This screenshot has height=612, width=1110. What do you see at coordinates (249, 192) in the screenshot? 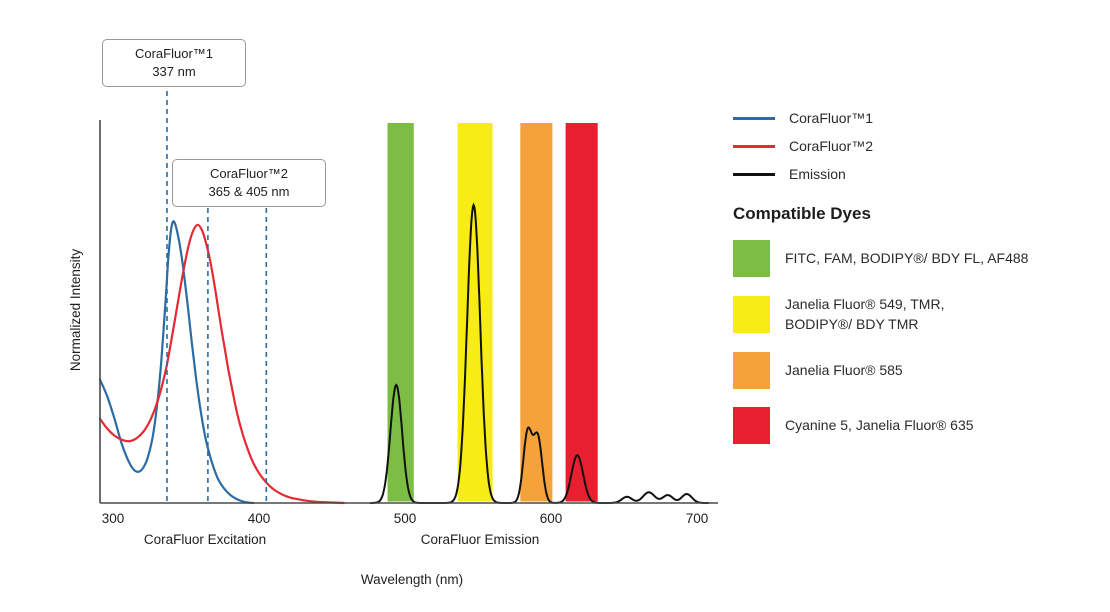
I see `callout-corafluor2-value: 365 & 405 nm` at bounding box center [249, 192].